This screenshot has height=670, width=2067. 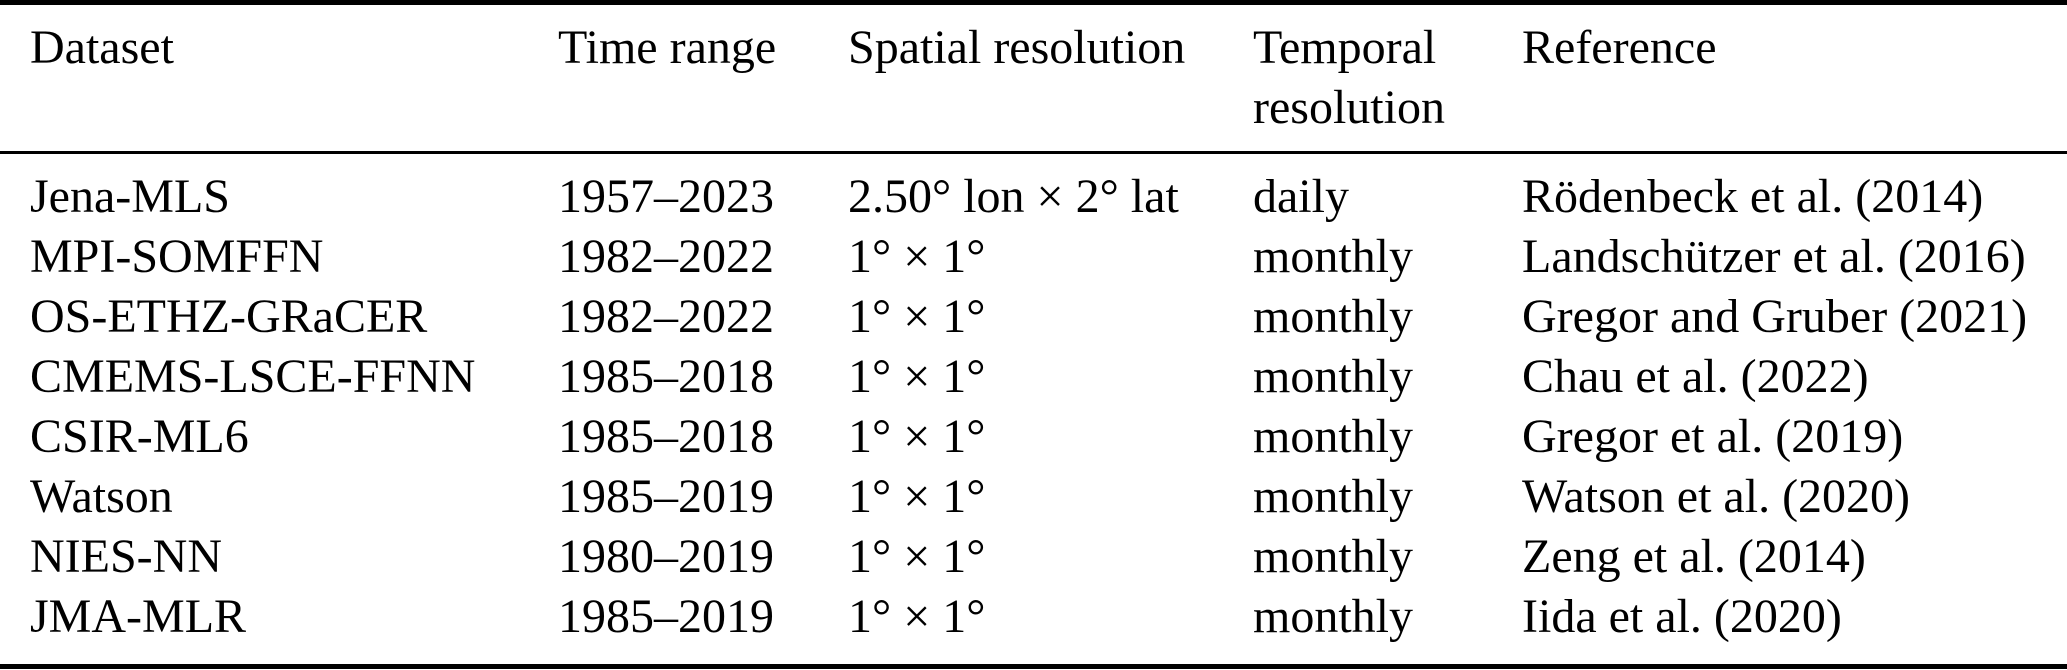 I want to click on cell-reference: Rödenbeck et al. (2014), so click(x=1753, y=196).